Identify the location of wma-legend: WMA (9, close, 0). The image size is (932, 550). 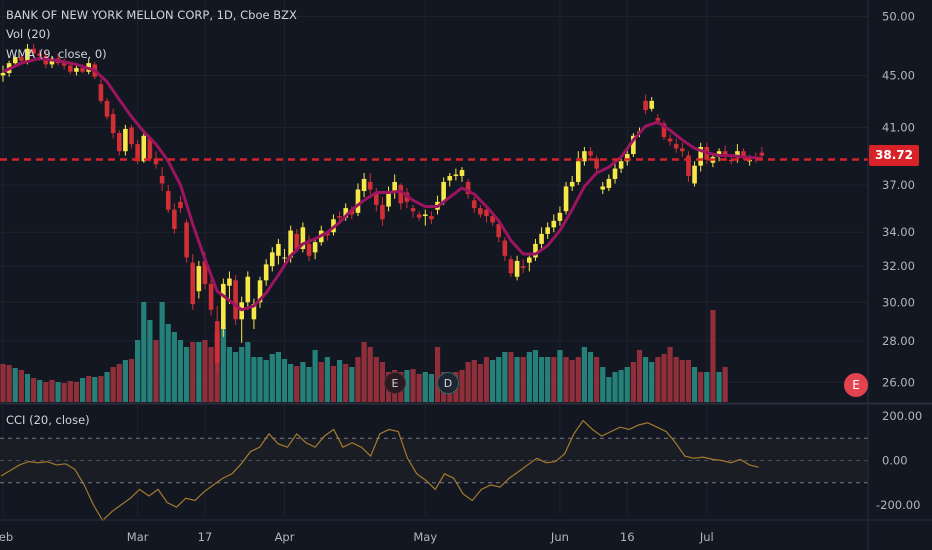
(56, 54).